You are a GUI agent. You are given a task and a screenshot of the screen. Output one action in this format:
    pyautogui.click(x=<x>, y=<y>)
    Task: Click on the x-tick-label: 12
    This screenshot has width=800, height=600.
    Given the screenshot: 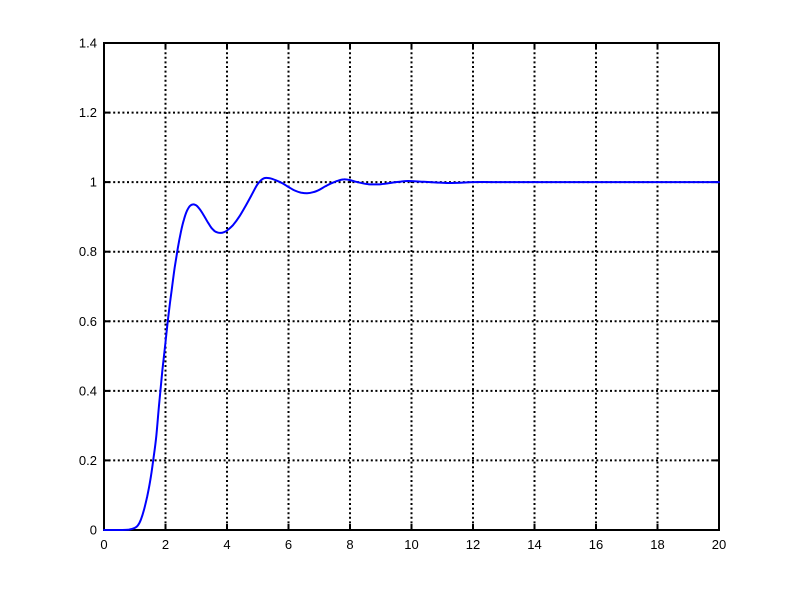 What is the action you would take?
    pyautogui.click(x=473, y=544)
    